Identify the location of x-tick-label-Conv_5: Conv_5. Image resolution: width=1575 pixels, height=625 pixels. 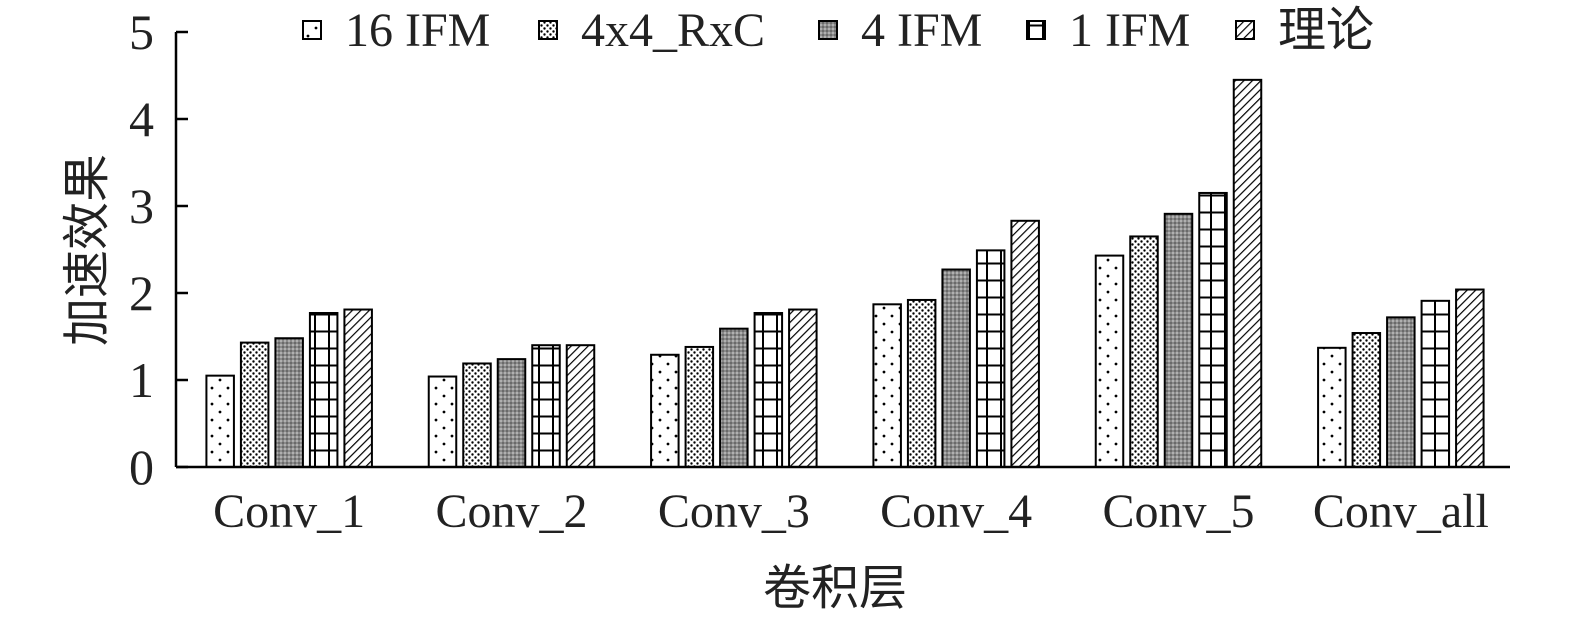
(1178, 511).